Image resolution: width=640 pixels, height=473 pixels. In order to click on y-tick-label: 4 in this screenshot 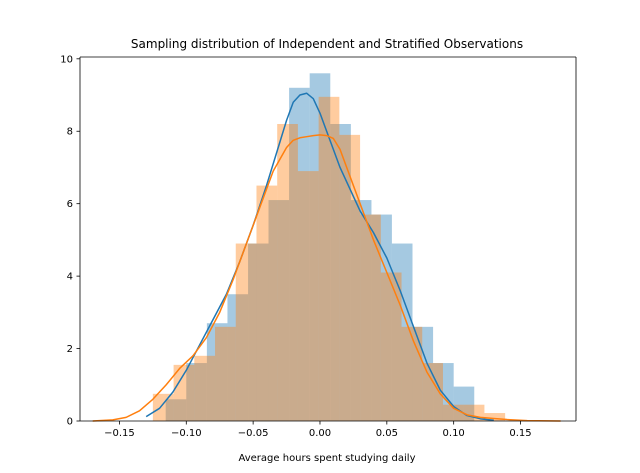, I will do `click(70, 277)`.